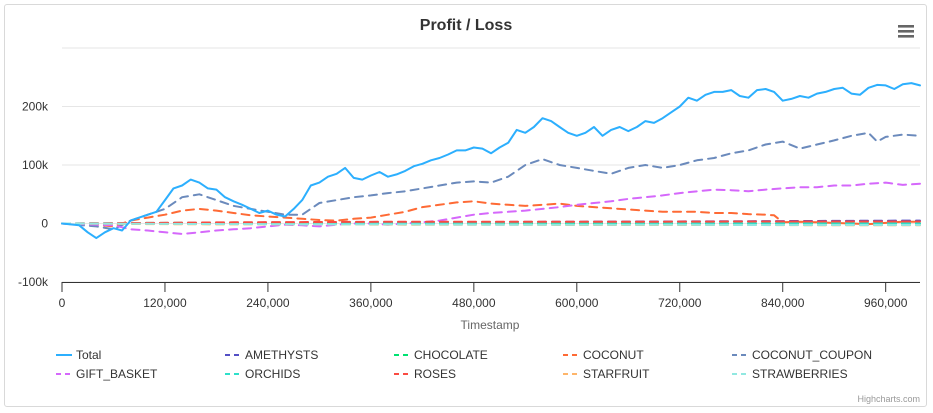 The width and height of the screenshot is (933, 413). I want to click on y-tick-label: 0, so click(44, 224).